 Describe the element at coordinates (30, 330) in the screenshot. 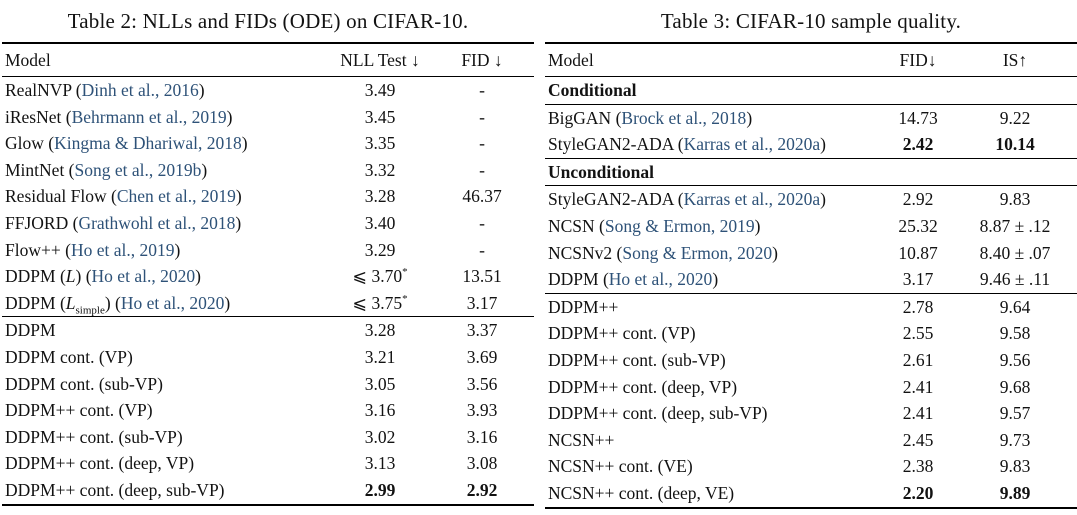

I see `model-cell: DDPM` at that location.